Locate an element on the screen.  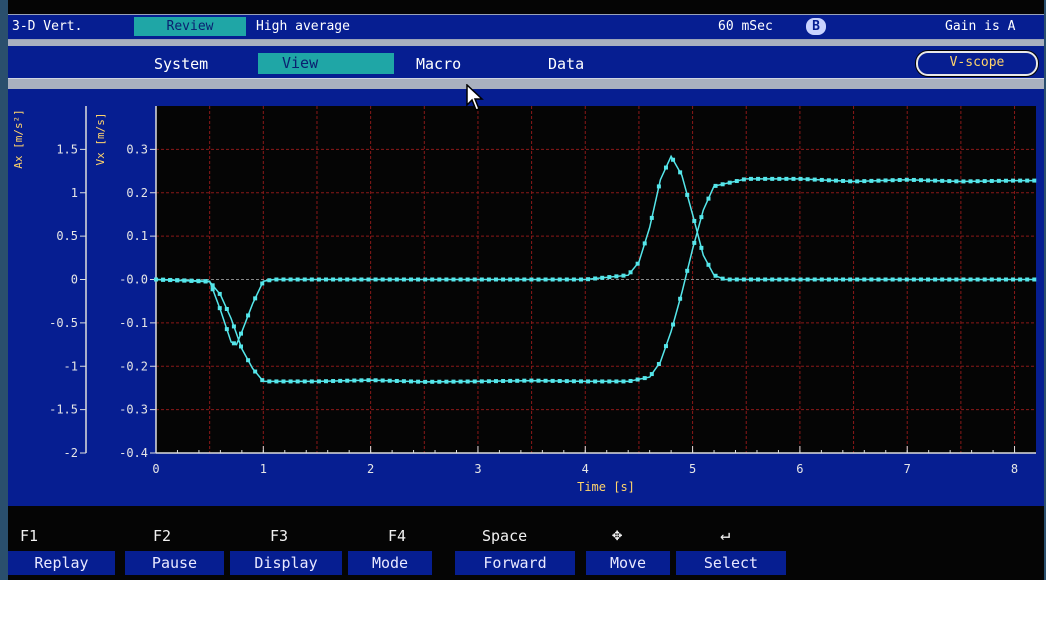
ax-tick-label: -1.5 is located at coordinates (63, 410).